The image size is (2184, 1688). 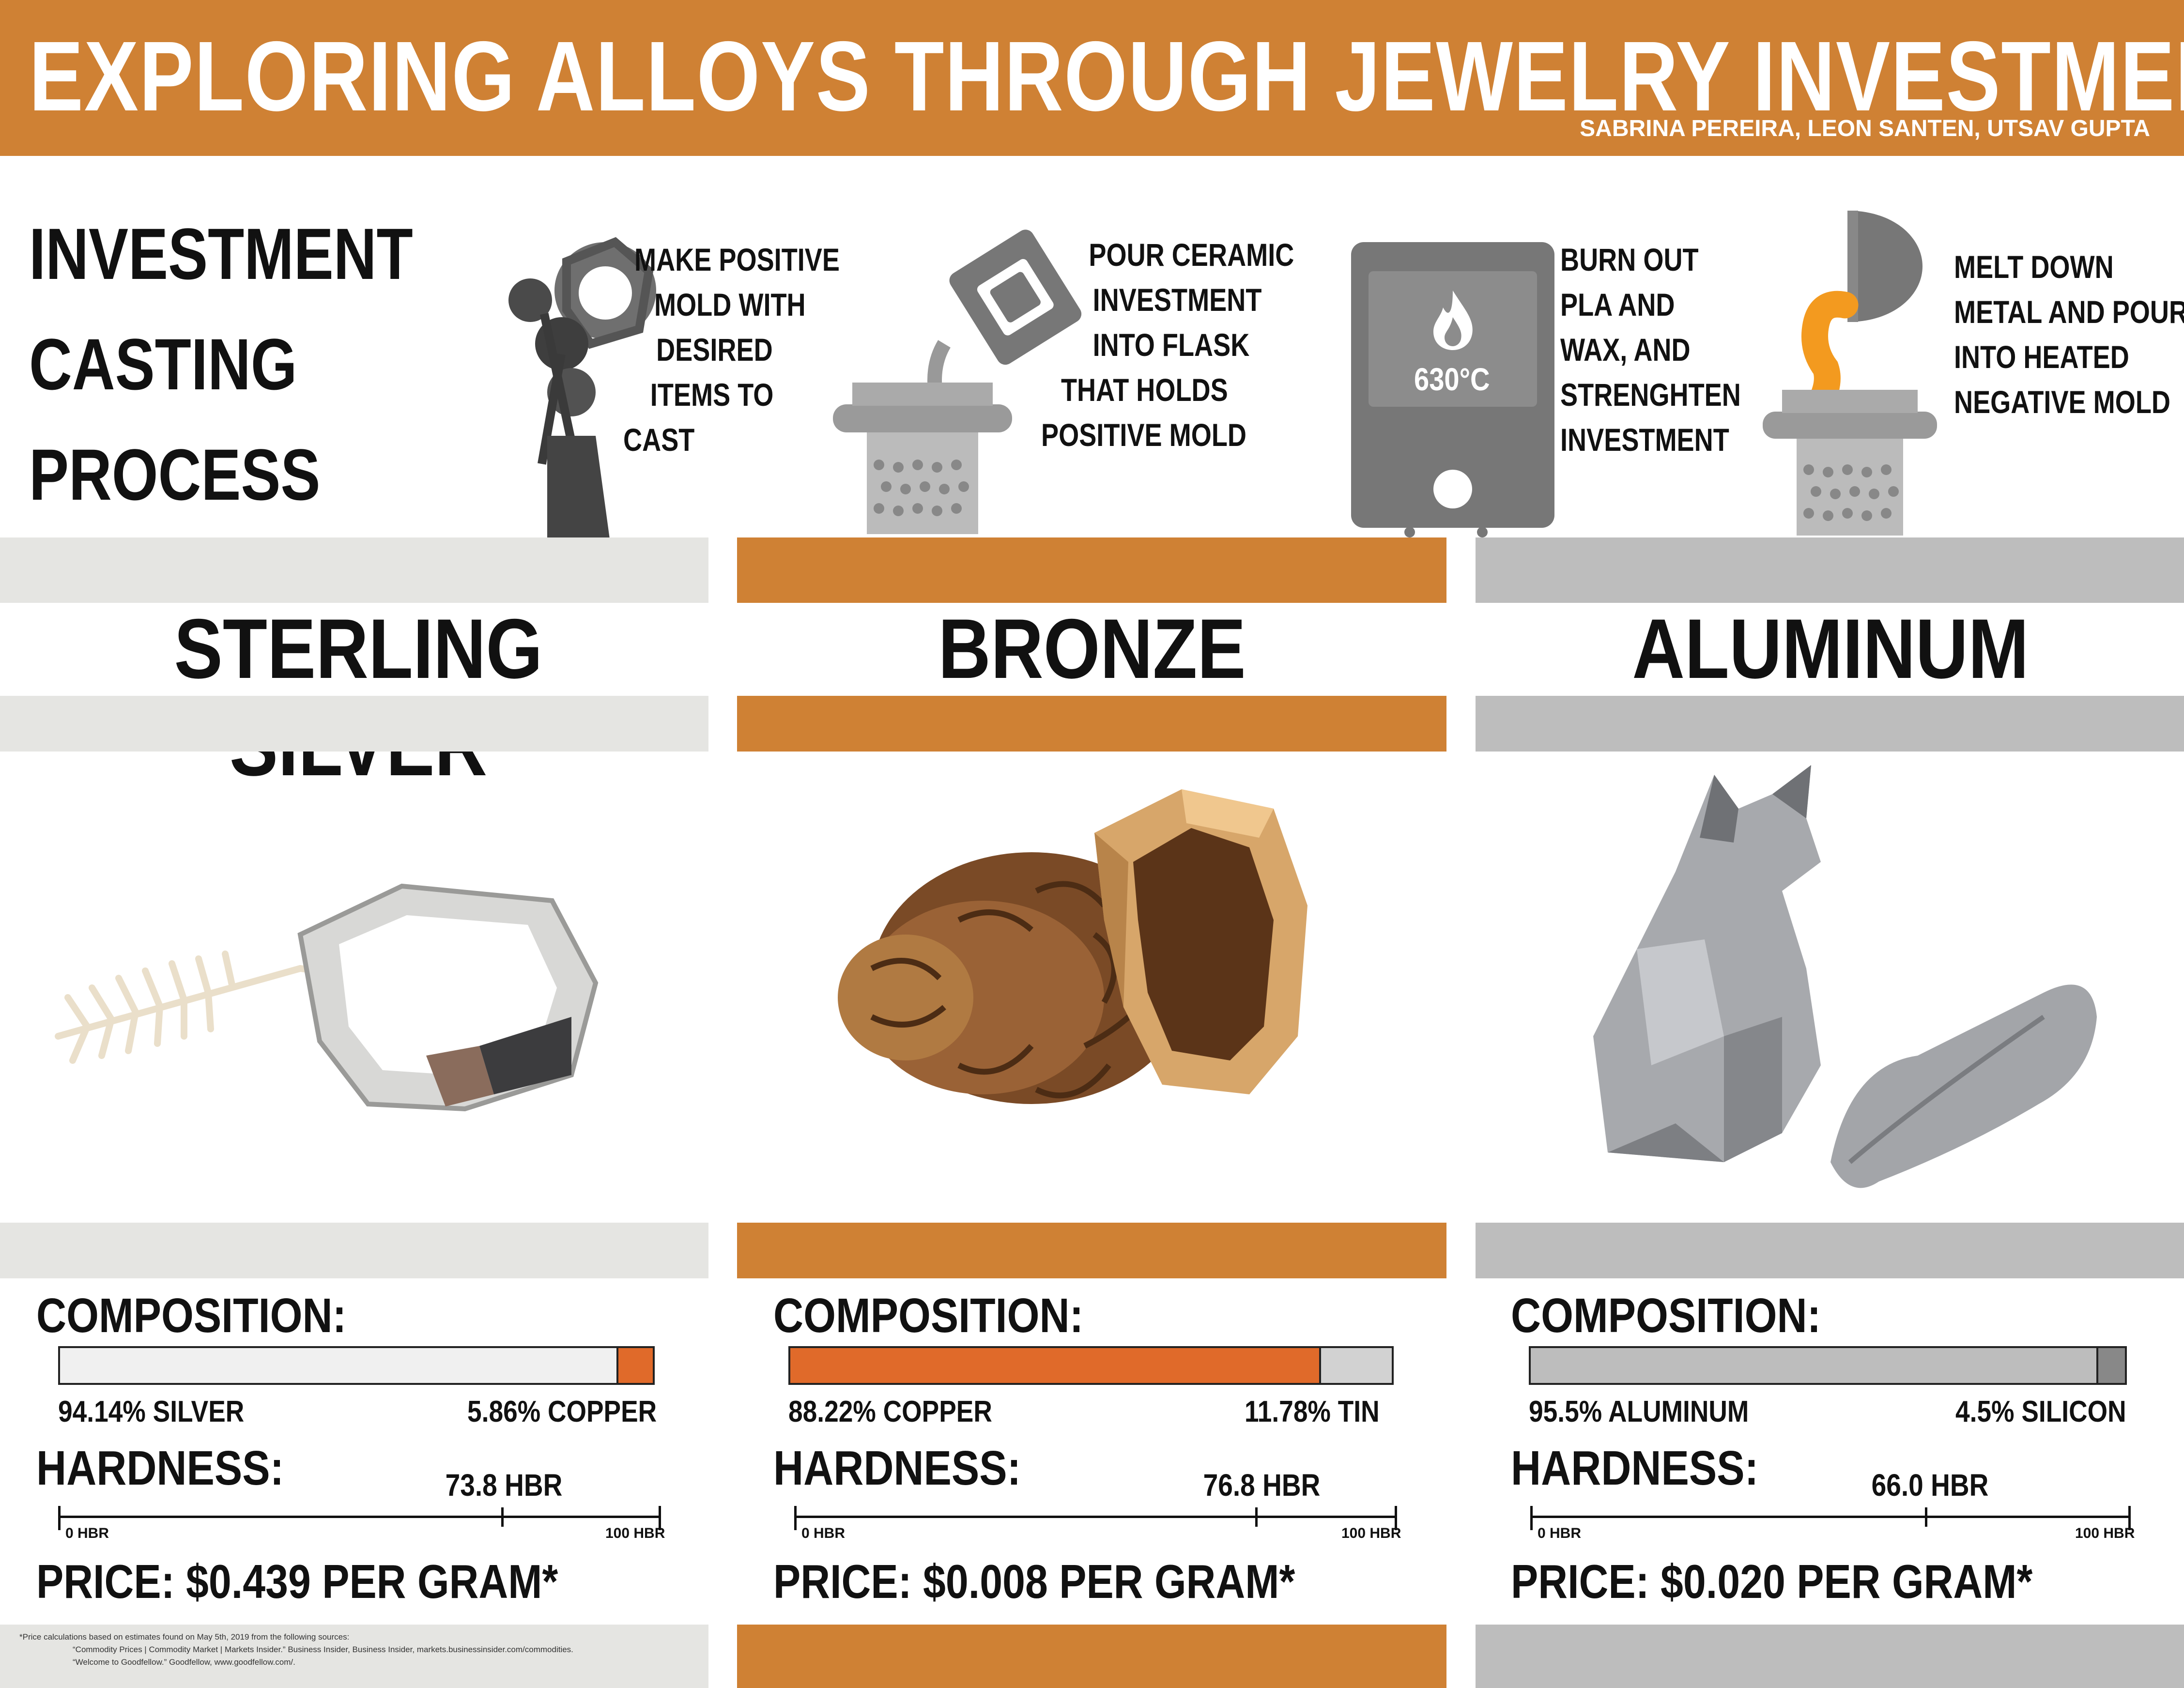 I want to click on process-title-line: INVESTMENT, so click(x=221, y=253).